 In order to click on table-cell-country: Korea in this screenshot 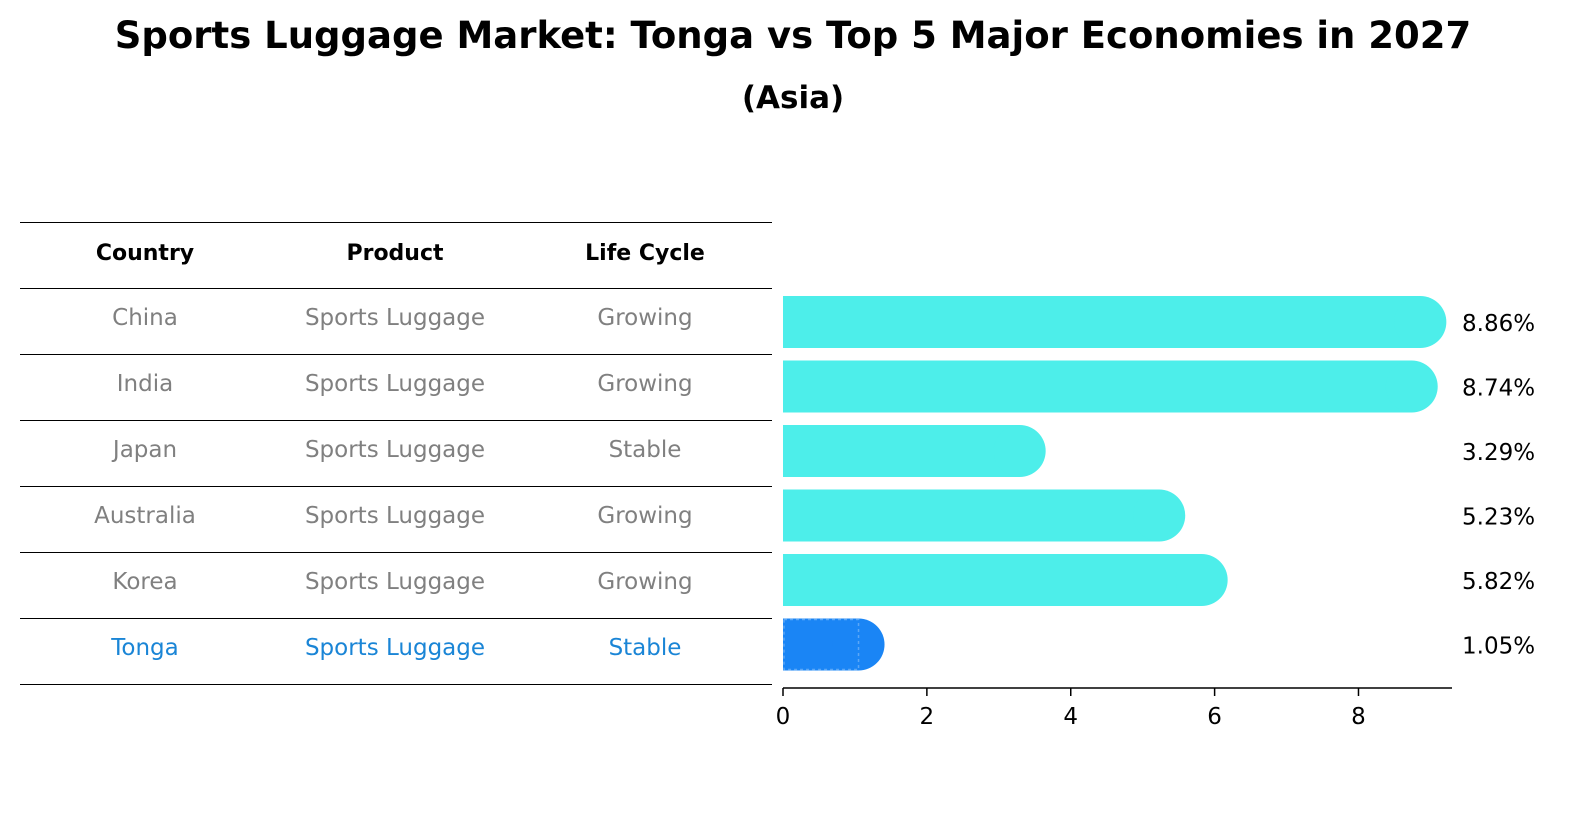, I will do `click(145, 582)`.